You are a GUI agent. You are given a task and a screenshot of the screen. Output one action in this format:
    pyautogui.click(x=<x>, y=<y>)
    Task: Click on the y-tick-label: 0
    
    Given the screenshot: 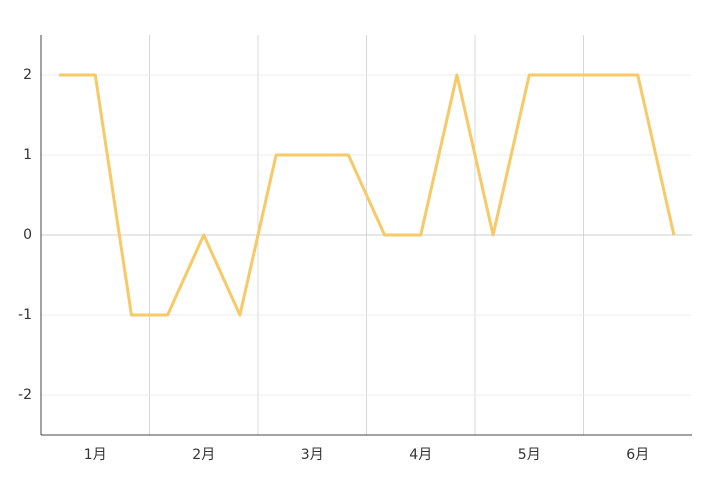 What is the action you would take?
    pyautogui.click(x=27, y=235)
    